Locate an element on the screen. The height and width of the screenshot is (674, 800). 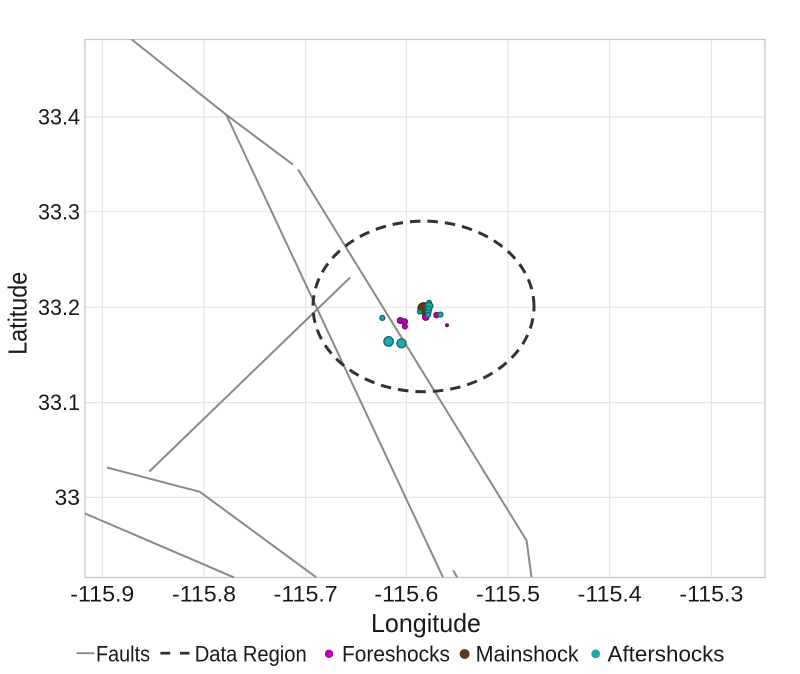
svg-text: 33.3 is located at coordinates (59, 211).